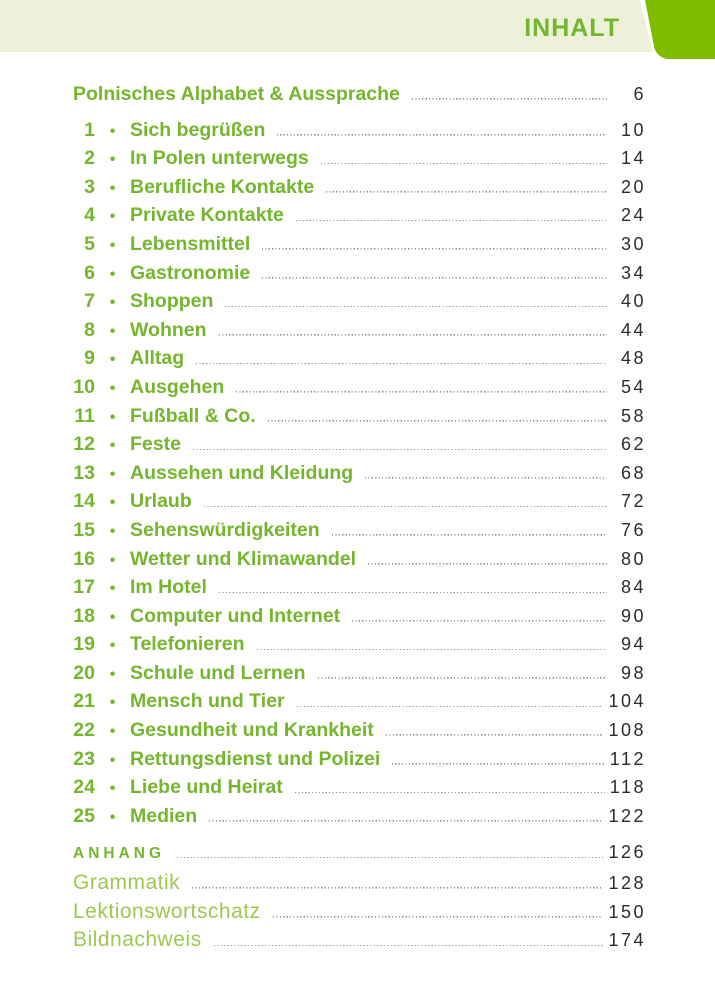 This screenshot has height=1000, width=715. I want to click on toc-chapter-row: 15 • Sehenswürdigkeiten 76, so click(352, 533).